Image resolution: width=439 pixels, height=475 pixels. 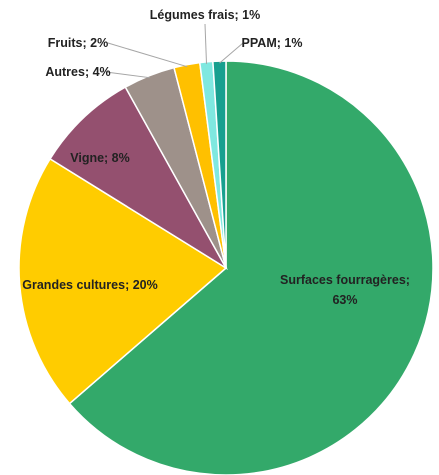 What do you see at coordinates (272, 43) in the screenshot?
I see `data-label: PPAM; 1%` at bounding box center [272, 43].